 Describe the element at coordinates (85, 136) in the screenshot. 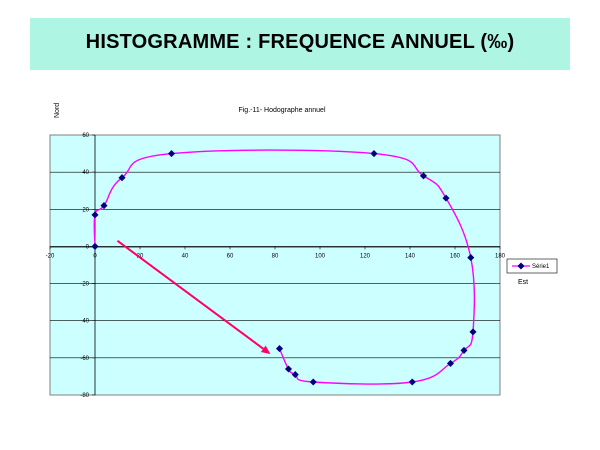

I see `y-tick-label: 60` at that location.